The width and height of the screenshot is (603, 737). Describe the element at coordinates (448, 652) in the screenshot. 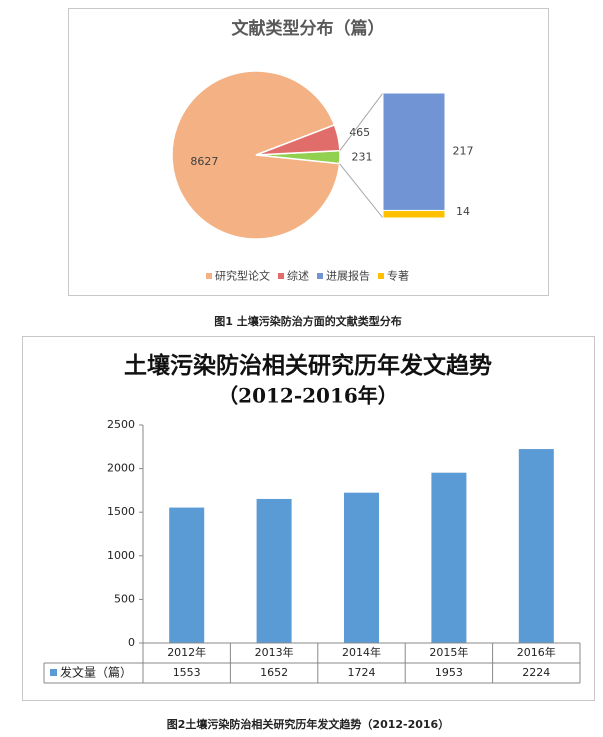

I see `x-tick-label: 2015年` at that location.